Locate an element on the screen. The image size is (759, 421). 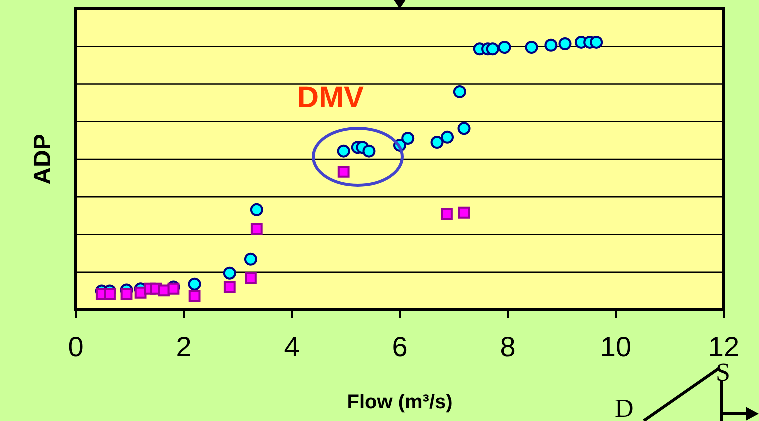
annotation: DMV is located at coordinates (330, 98).